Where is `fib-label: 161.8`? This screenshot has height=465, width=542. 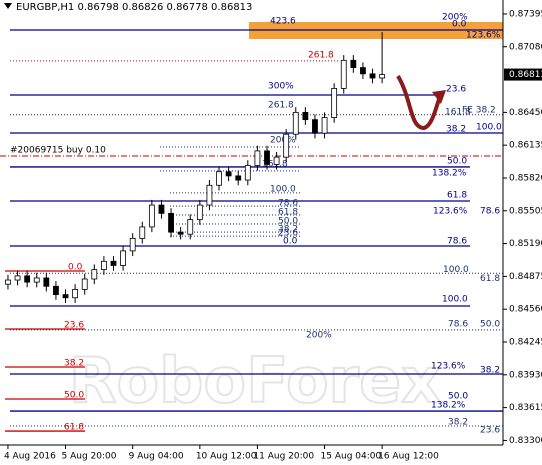 fib-label: 161.8 is located at coordinates (458, 112).